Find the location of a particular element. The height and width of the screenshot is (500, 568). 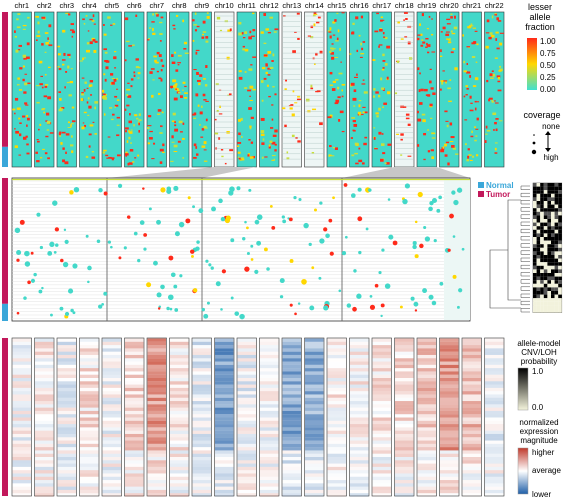

allele-panel-chr1 is located at coordinates (21, 89).